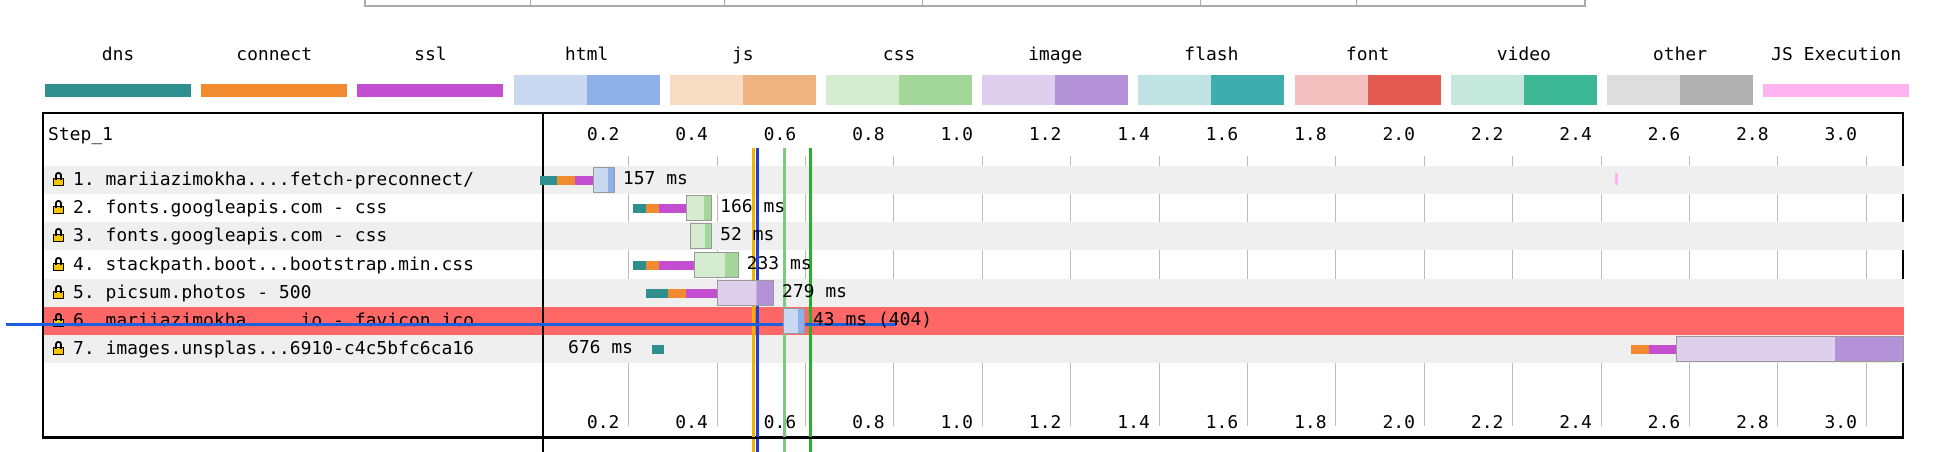 The width and height of the screenshot is (1934, 452). Describe the element at coordinates (603, 422) in the screenshot. I see `scale-bottom-0: 0.2` at that location.